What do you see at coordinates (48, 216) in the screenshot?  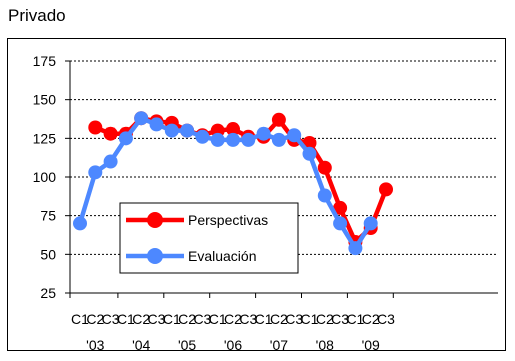 I see `y-tick-label: 75` at bounding box center [48, 216].